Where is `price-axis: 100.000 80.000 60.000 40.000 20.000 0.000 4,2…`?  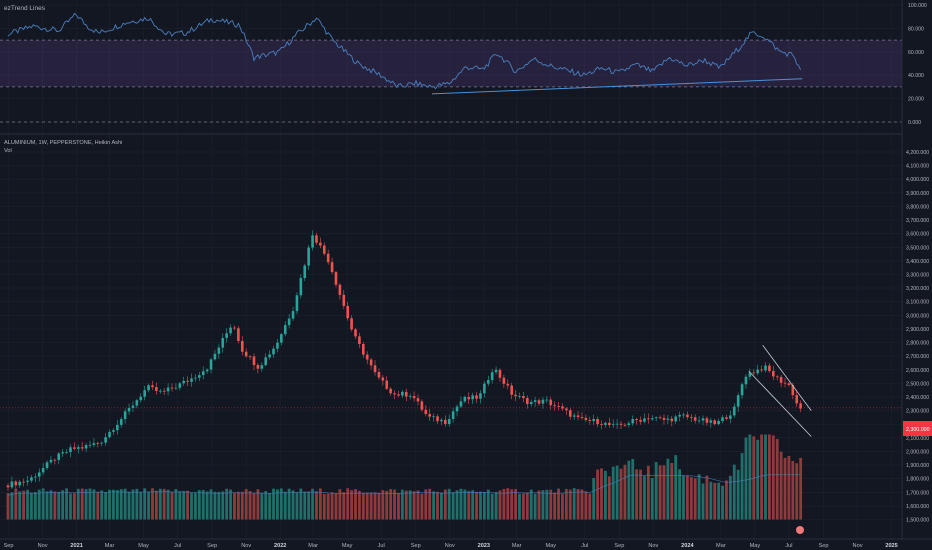 price-axis: 100.000 80.000 60.000 40.000 20.000 0.000 4,2… is located at coordinates (916, 270).